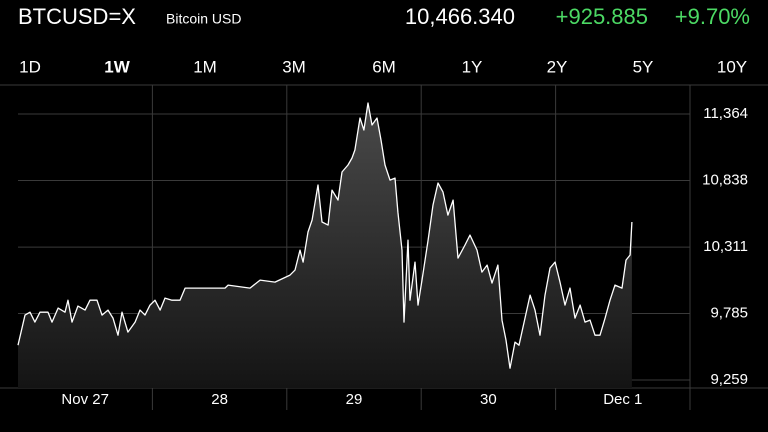  I want to click on y-tick-label: 11,364, so click(725, 113).